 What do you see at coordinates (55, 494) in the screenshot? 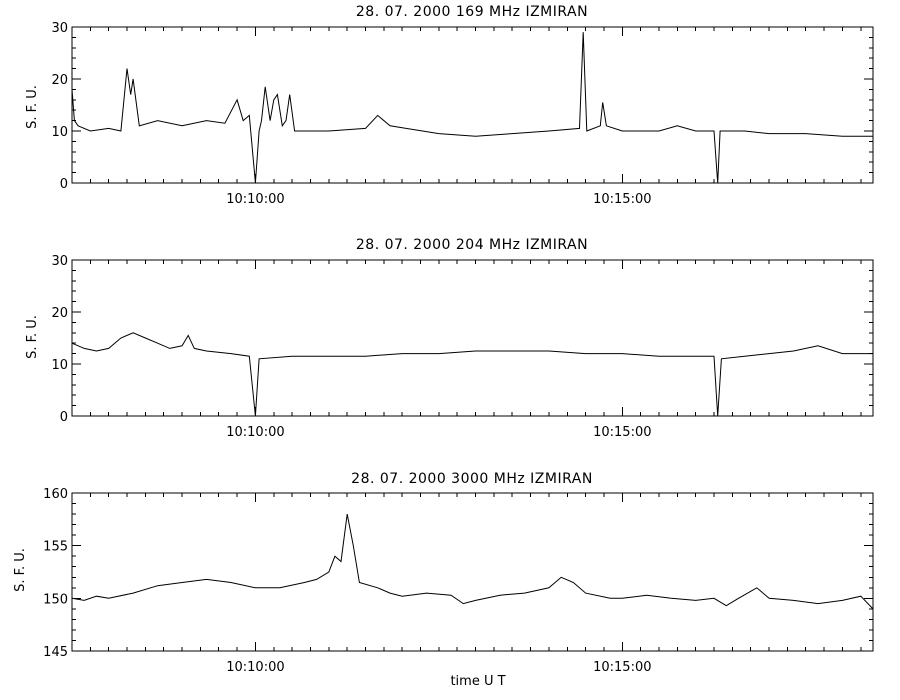
I see `y-tick-label: 160` at bounding box center [55, 494].